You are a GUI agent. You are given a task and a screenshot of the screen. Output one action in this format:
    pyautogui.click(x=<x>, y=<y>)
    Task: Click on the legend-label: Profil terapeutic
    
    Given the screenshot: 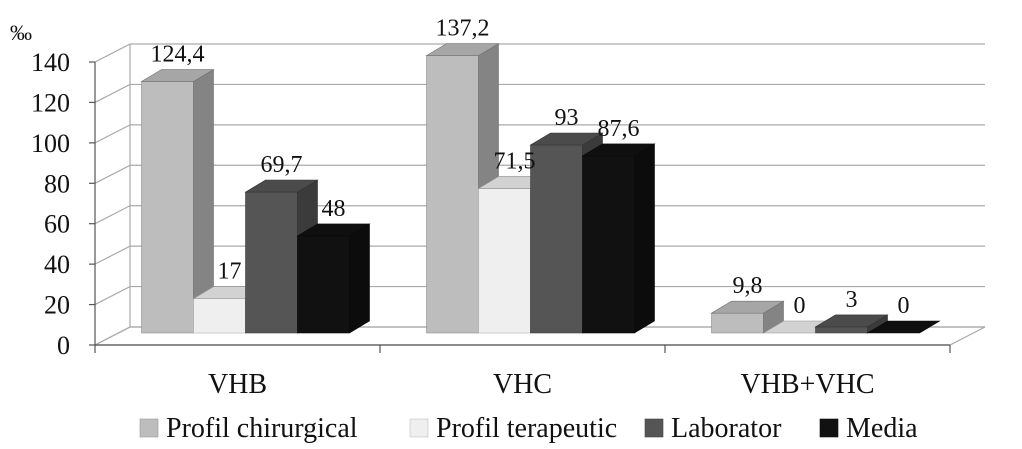 What is the action you would take?
    pyautogui.click(x=526, y=428)
    